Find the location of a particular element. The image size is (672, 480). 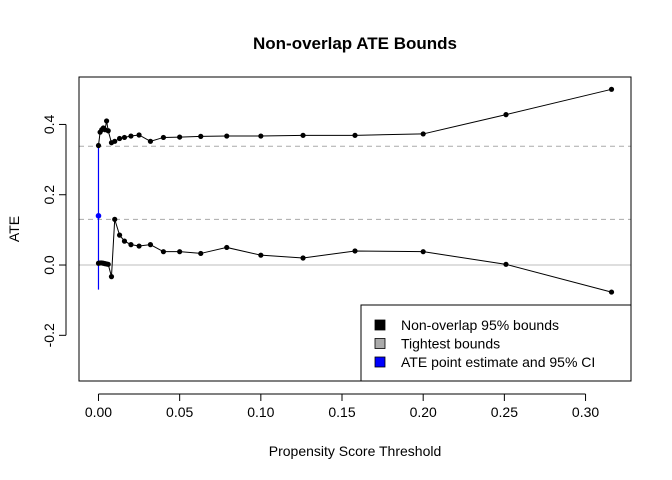

legend-label: Non-overlap 95% bounds is located at coordinates (480, 325).